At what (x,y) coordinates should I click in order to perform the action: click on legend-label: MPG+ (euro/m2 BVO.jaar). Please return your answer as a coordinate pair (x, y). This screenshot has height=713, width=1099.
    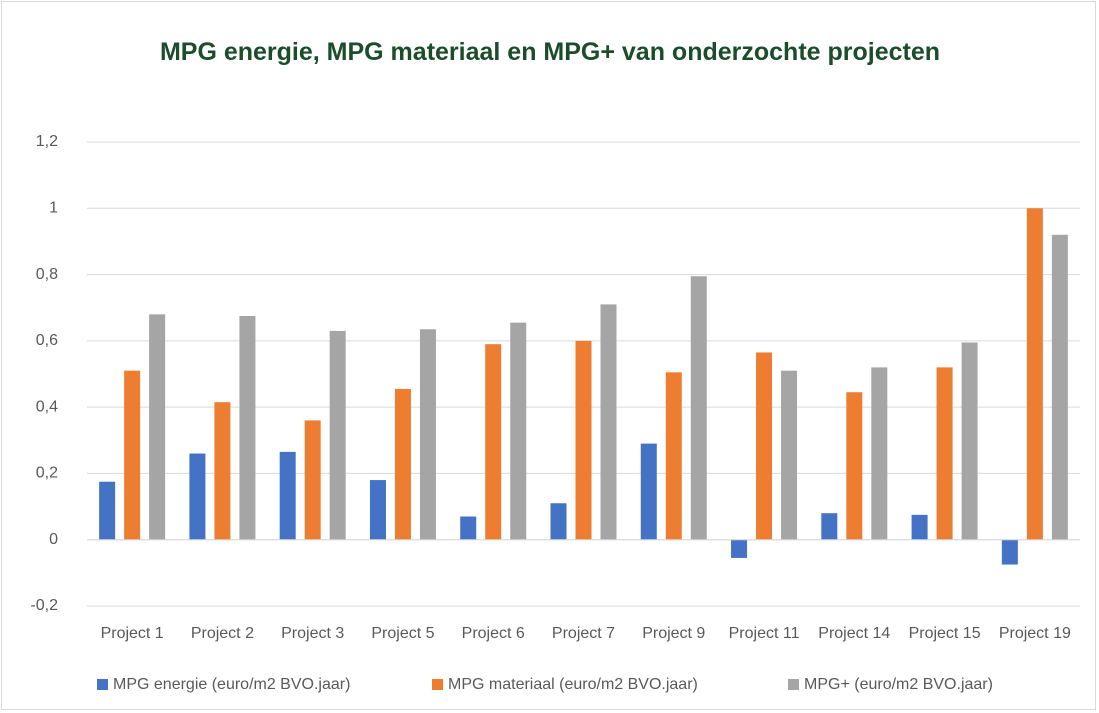
    Looking at the image, I should click on (898, 684).